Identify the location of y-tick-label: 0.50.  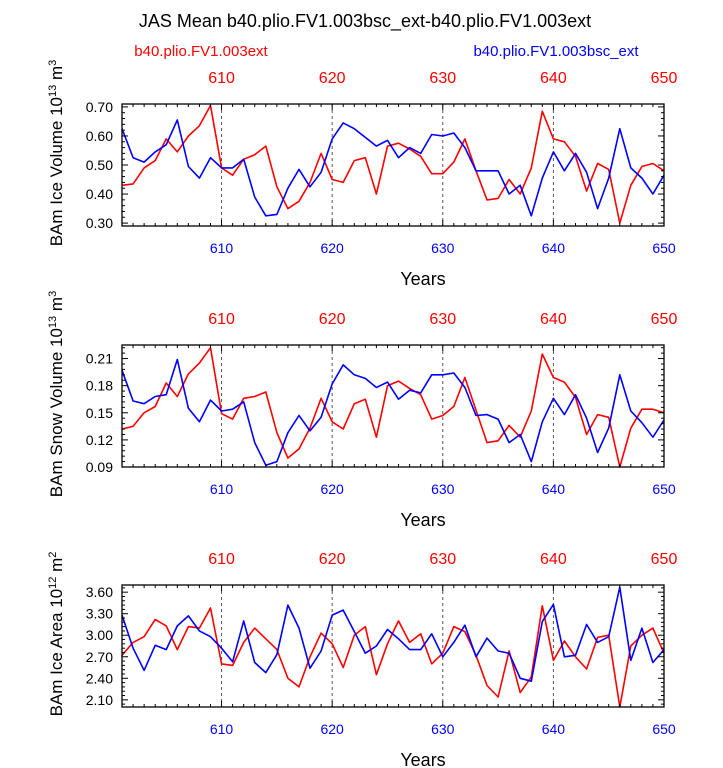
(99, 165).